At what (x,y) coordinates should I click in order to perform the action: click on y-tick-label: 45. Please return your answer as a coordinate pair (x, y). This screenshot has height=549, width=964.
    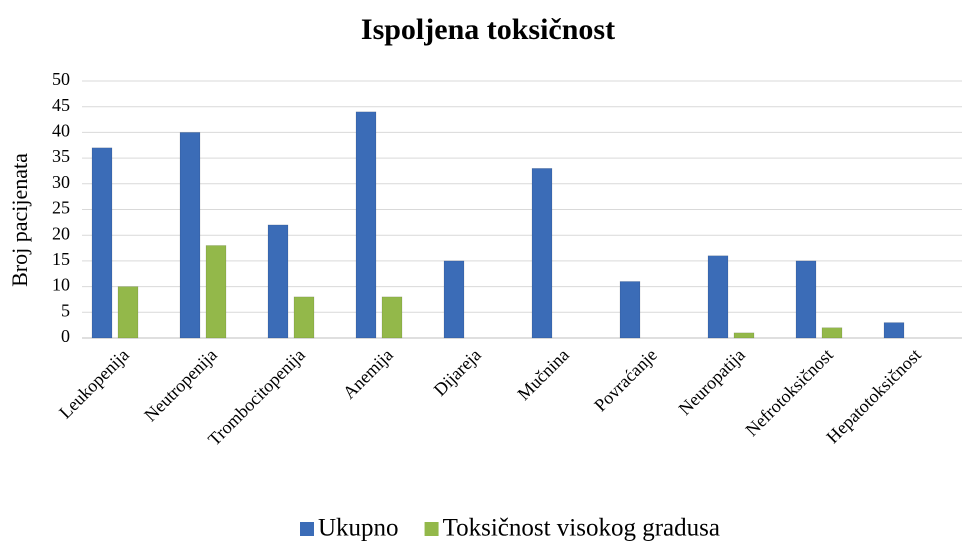
    Looking at the image, I should click on (61, 105).